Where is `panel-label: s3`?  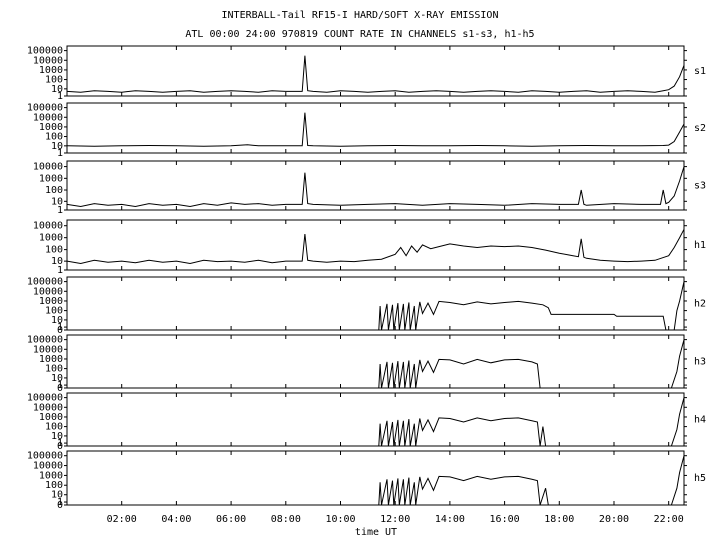
panel-label: s3 is located at coordinates (700, 186).